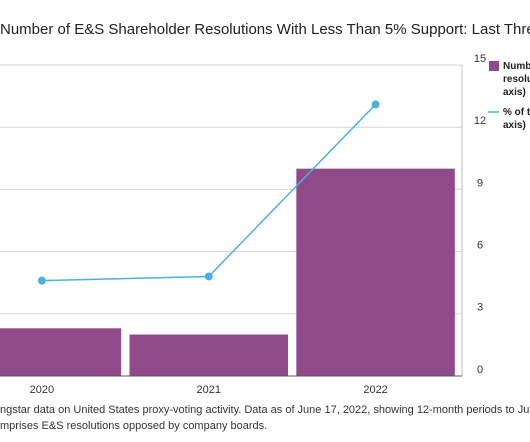 The image size is (530, 442). I want to click on legend-label: Numbe resolu axis), so click(516, 79).